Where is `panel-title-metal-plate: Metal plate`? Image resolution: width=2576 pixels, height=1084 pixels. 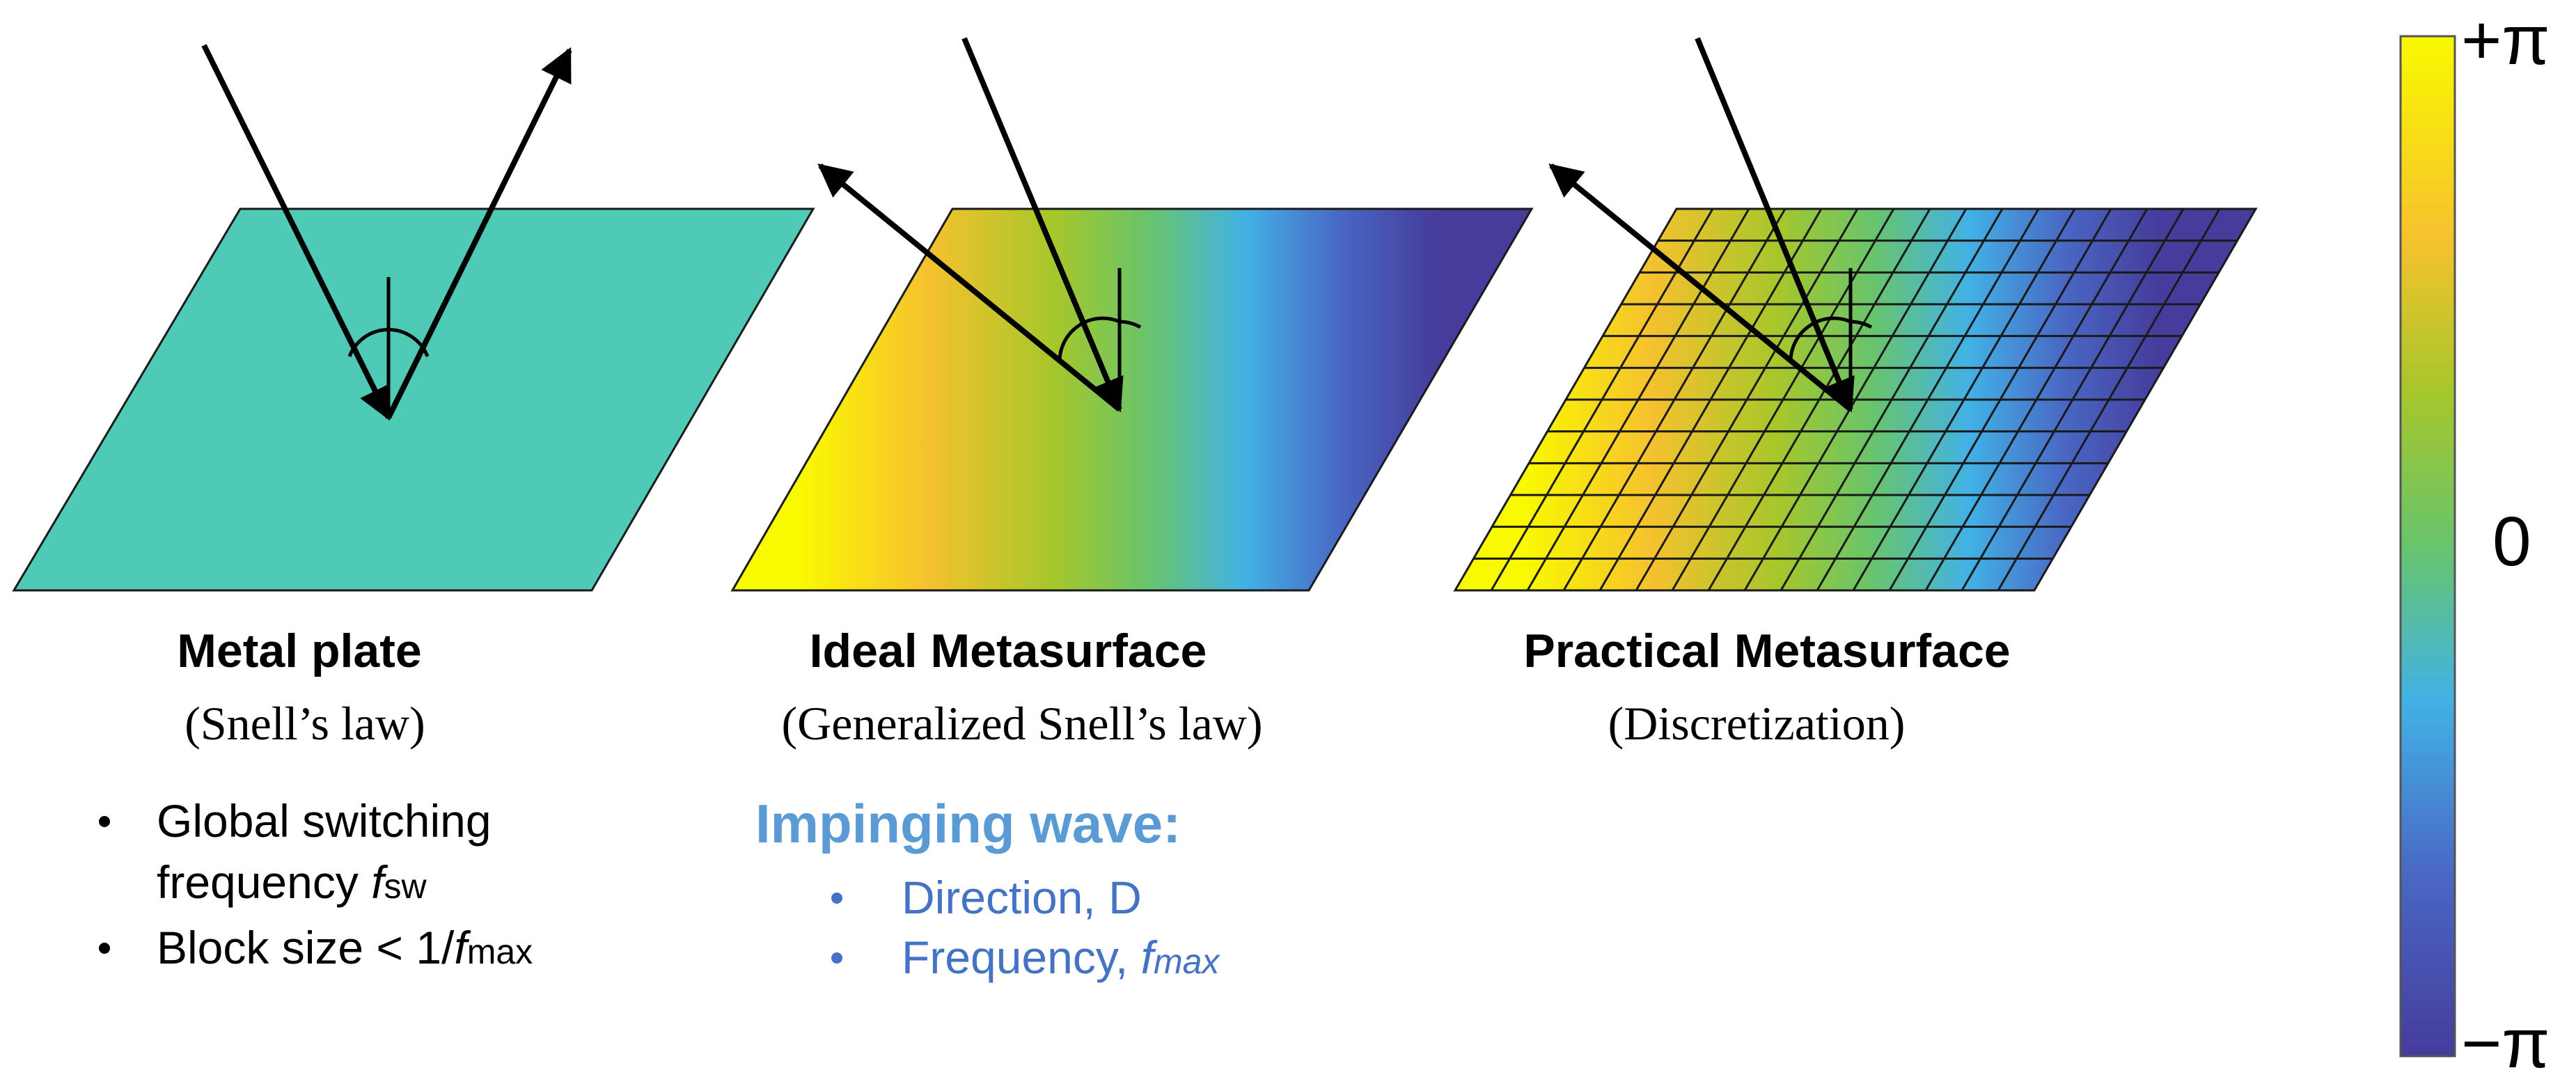
panel-title-metal-plate: Metal plate is located at coordinates (299, 651).